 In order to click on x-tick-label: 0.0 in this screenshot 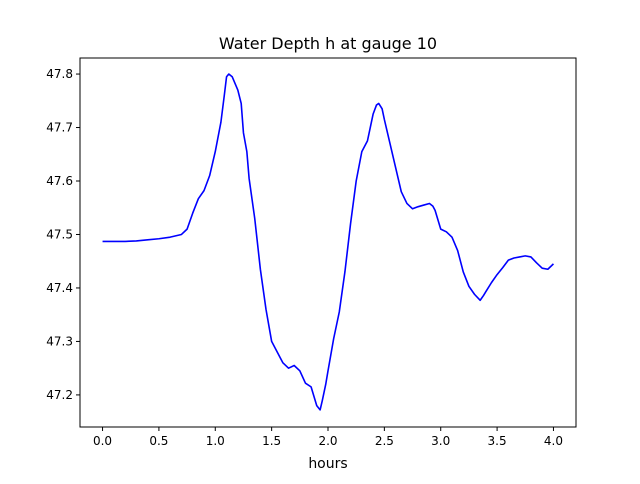, I will do `click(102, 441)`.